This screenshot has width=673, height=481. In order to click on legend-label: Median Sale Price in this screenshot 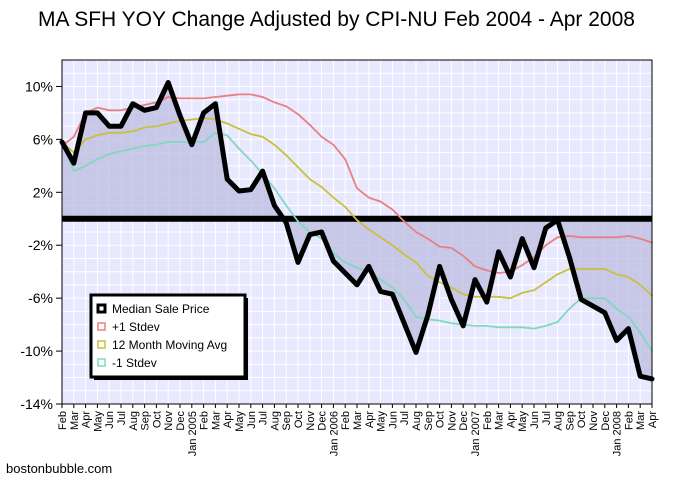, I will do `click(161, 309)`.